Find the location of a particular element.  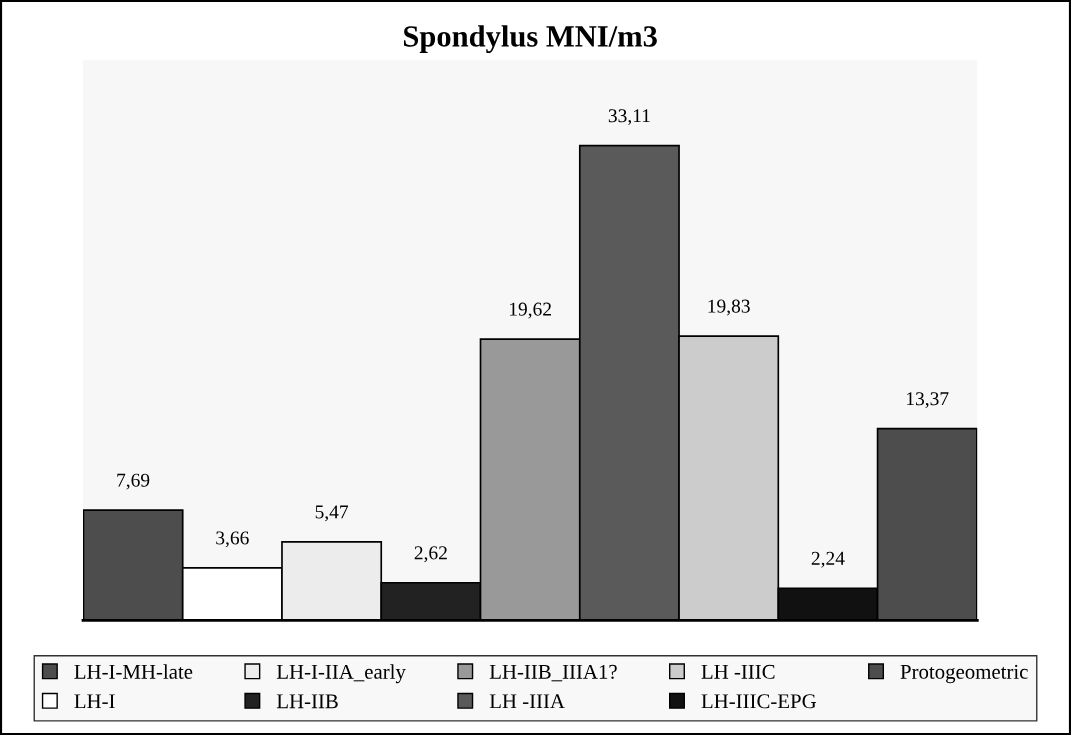

data-label: 2,62 is located at coordinates (430, 554).